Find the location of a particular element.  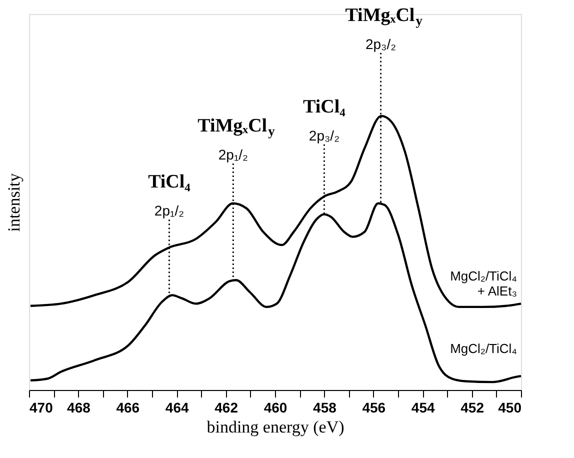

x-tick-label: 466 is located at coordinates (128, 408).